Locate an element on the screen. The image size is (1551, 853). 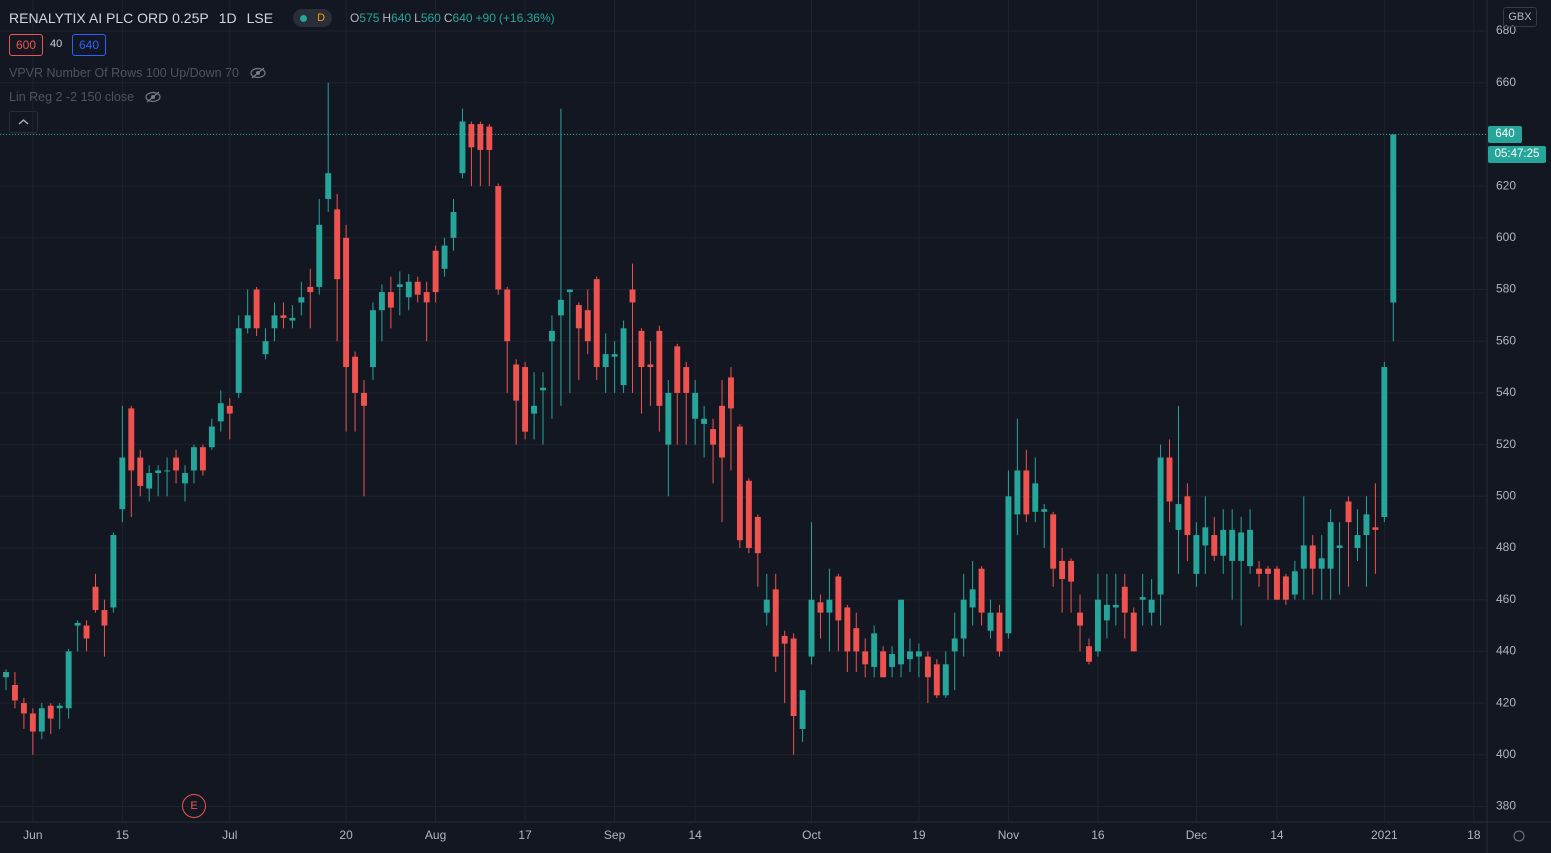
y-tick-label: 560 is located at coordinates (1506, 340).